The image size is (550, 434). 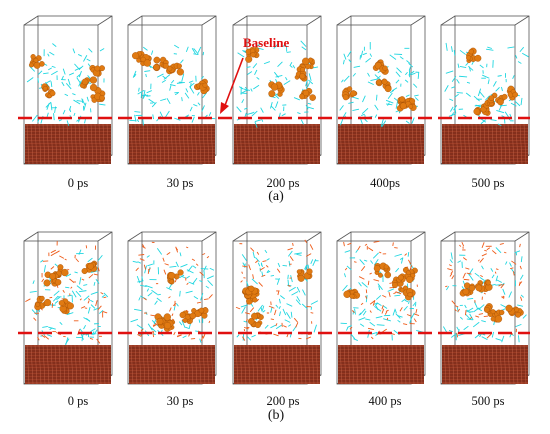 What do you see at coordinates (283, 401) in the screenshot?
I see `time-label-b-2: 200 ps` at bounding box center [283, 401].